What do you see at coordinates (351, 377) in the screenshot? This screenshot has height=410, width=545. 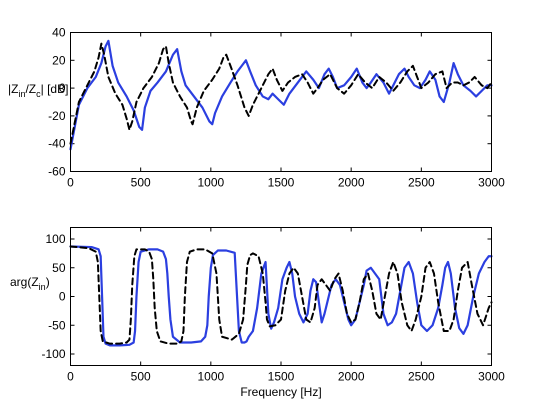 I see `bottom-xtick-label: 2000` at bounding box center [351, 377].